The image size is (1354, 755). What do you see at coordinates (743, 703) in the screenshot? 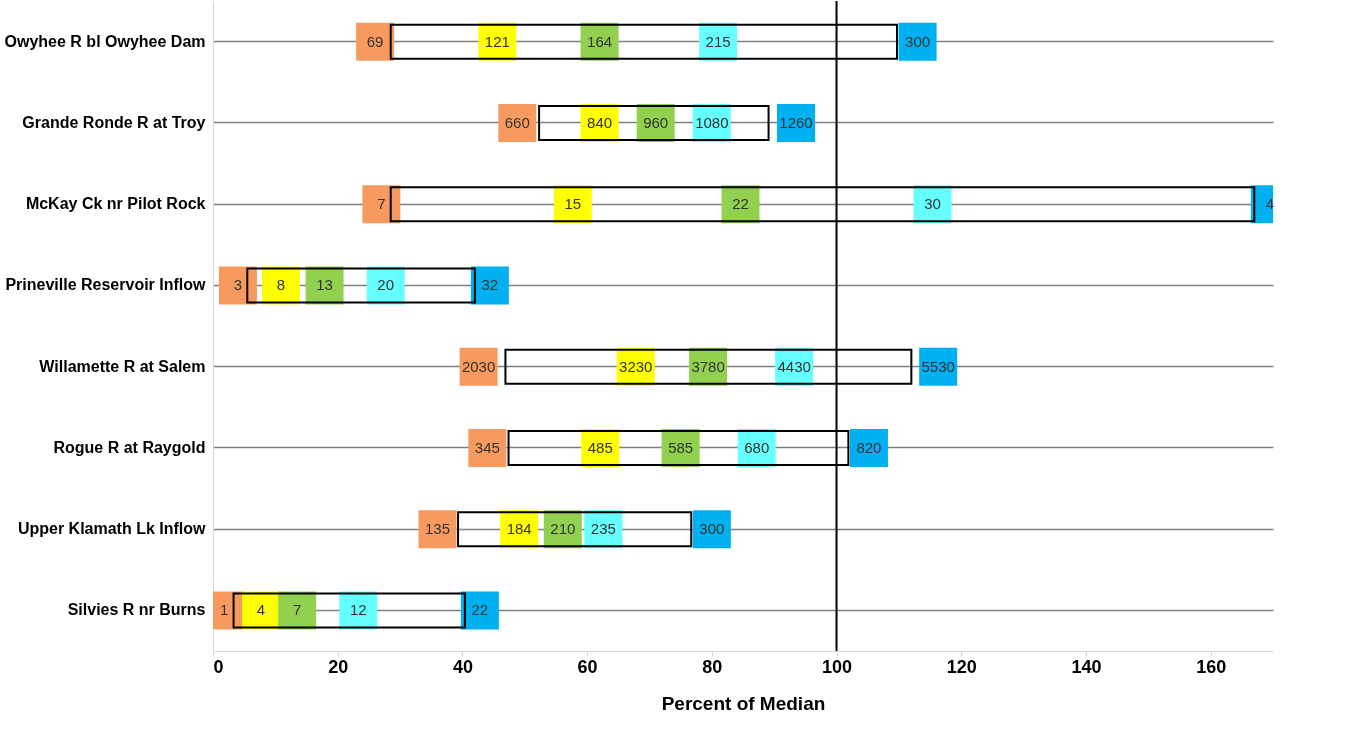
I see `x-axis-title: Percent of Median` at bounding box center [743, 703].